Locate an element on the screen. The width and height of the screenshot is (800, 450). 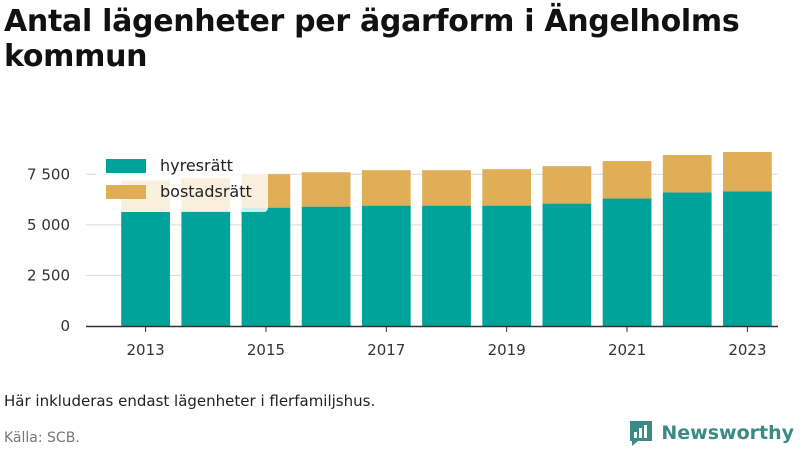
bar-hyresratt-2016 is located at coordinates (326, 266).